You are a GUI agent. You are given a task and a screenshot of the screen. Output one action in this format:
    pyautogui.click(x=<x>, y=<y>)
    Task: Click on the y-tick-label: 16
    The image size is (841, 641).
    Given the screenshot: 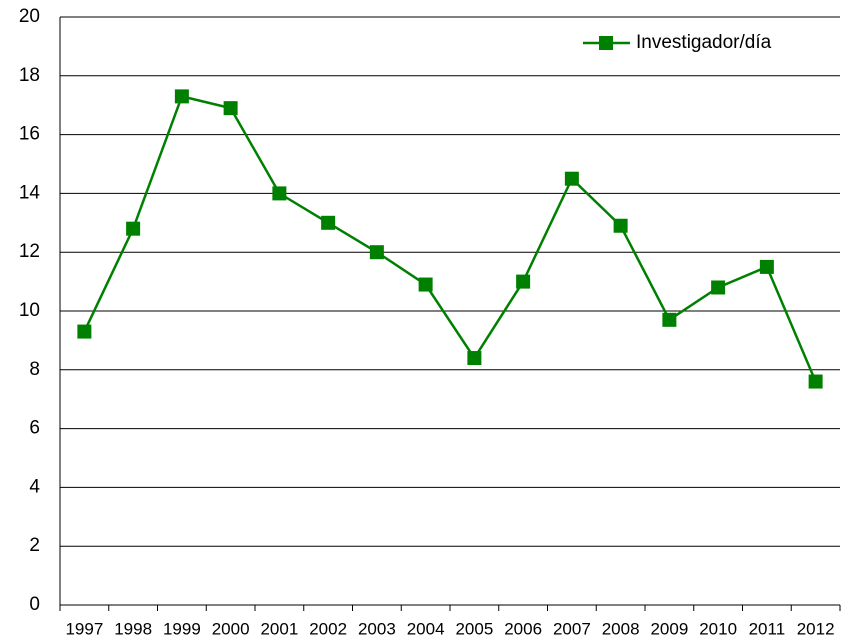 What is the action you would take?
    pyautogui.click(x=29, y=134)
    